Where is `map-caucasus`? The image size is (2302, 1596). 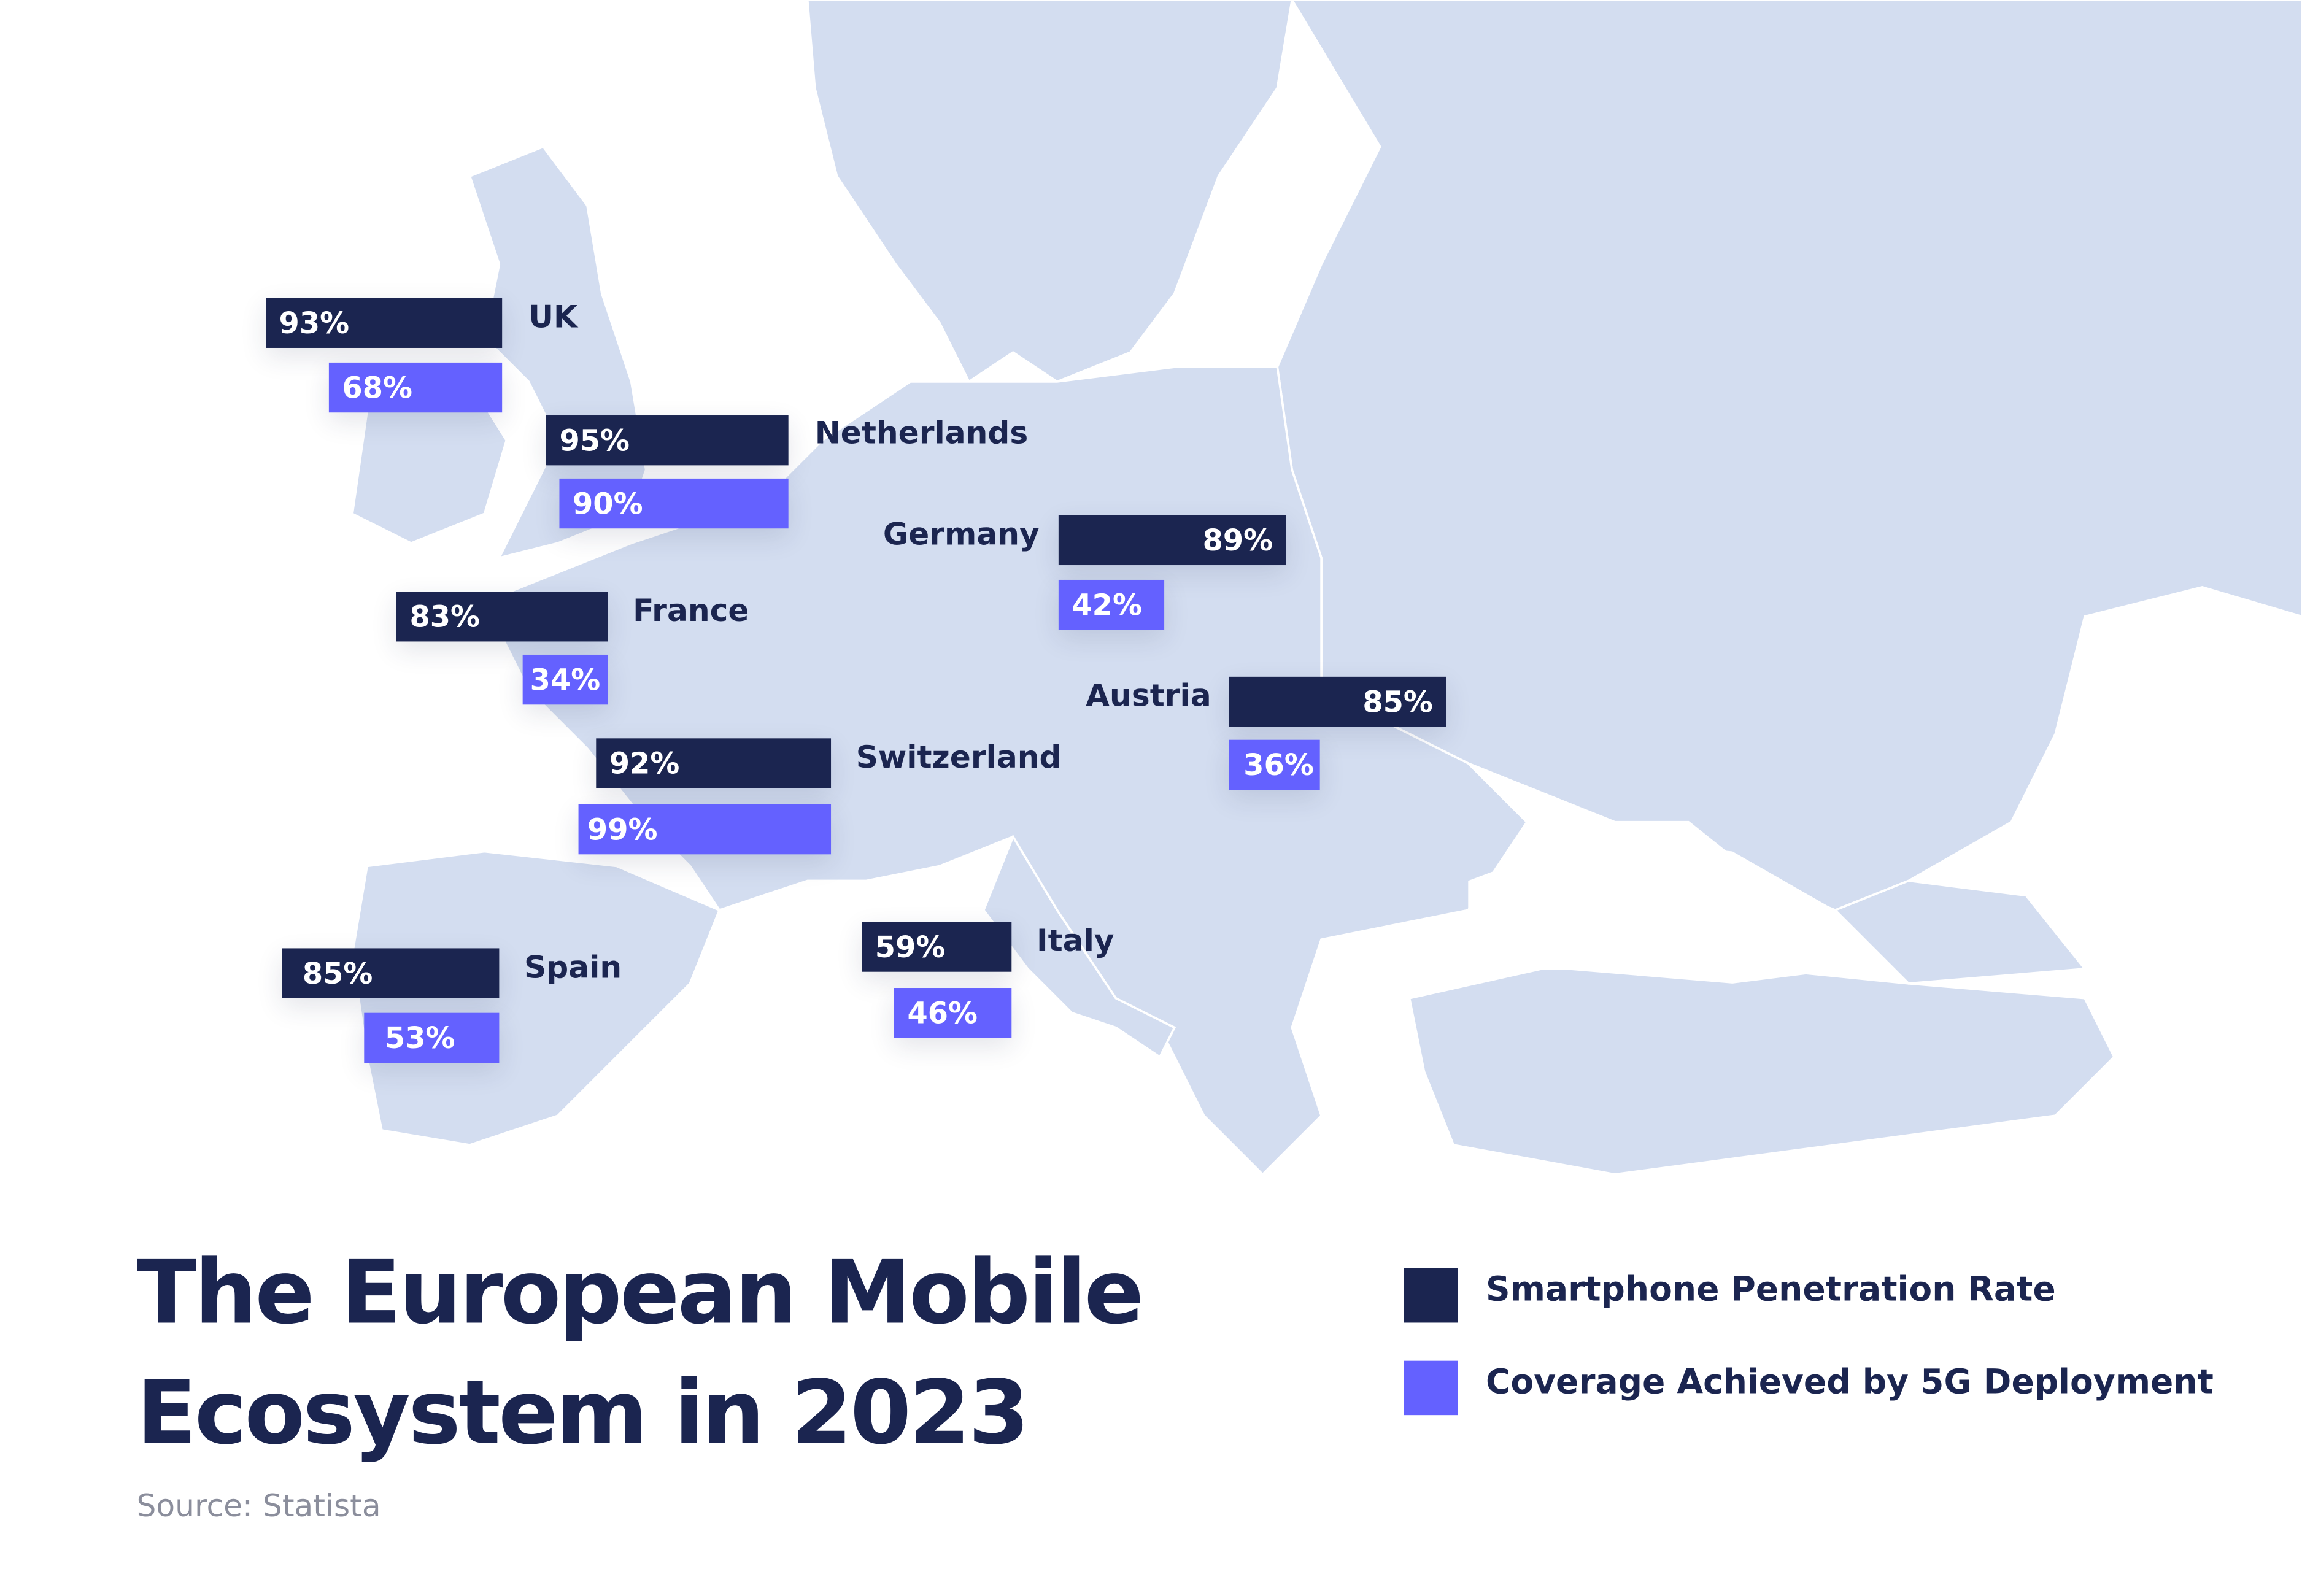 map-caucasus is located at coordinates (1960, 932).